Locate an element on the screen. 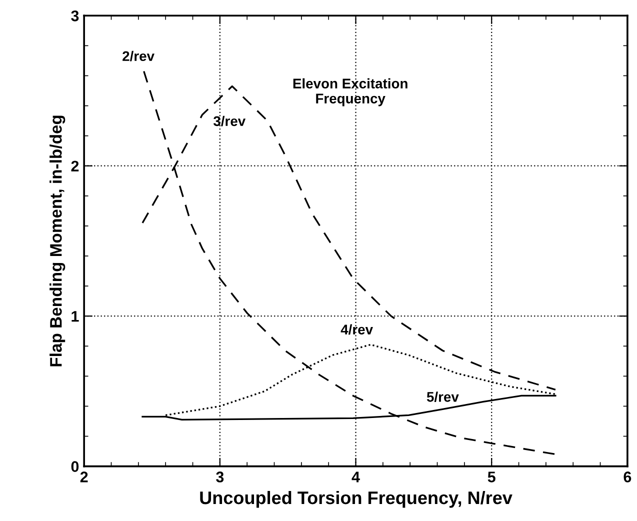 The image size is (637, 521). x-tick-label: 2 is located at coordinates (84, 477).